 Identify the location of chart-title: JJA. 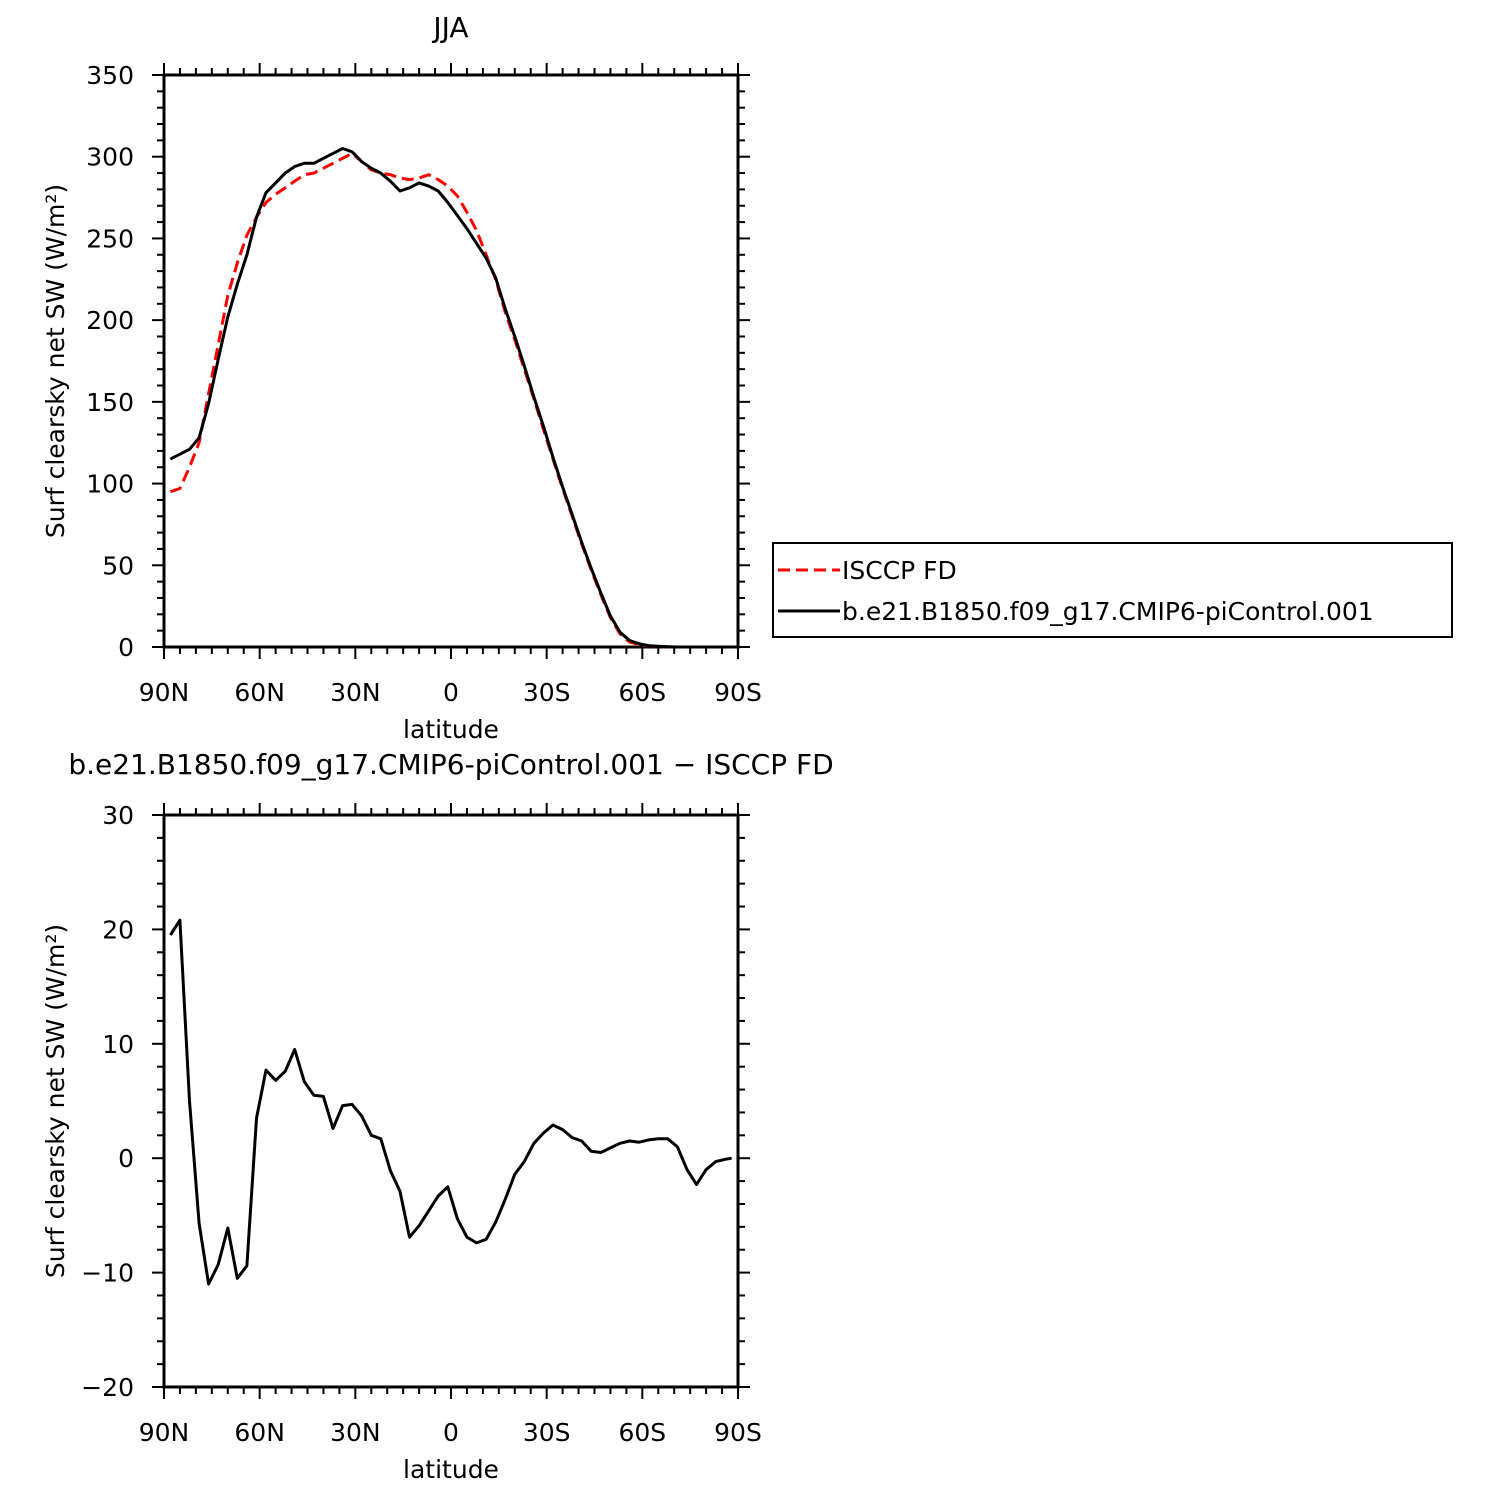
(449, 27).